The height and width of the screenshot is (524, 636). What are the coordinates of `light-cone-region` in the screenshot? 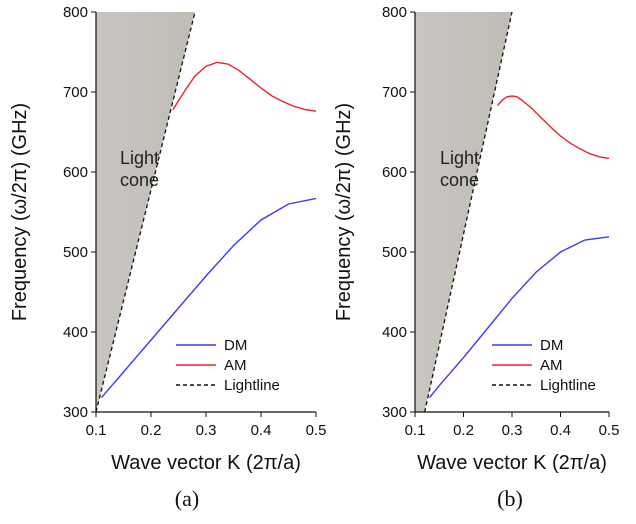 It's located at (463, 212).